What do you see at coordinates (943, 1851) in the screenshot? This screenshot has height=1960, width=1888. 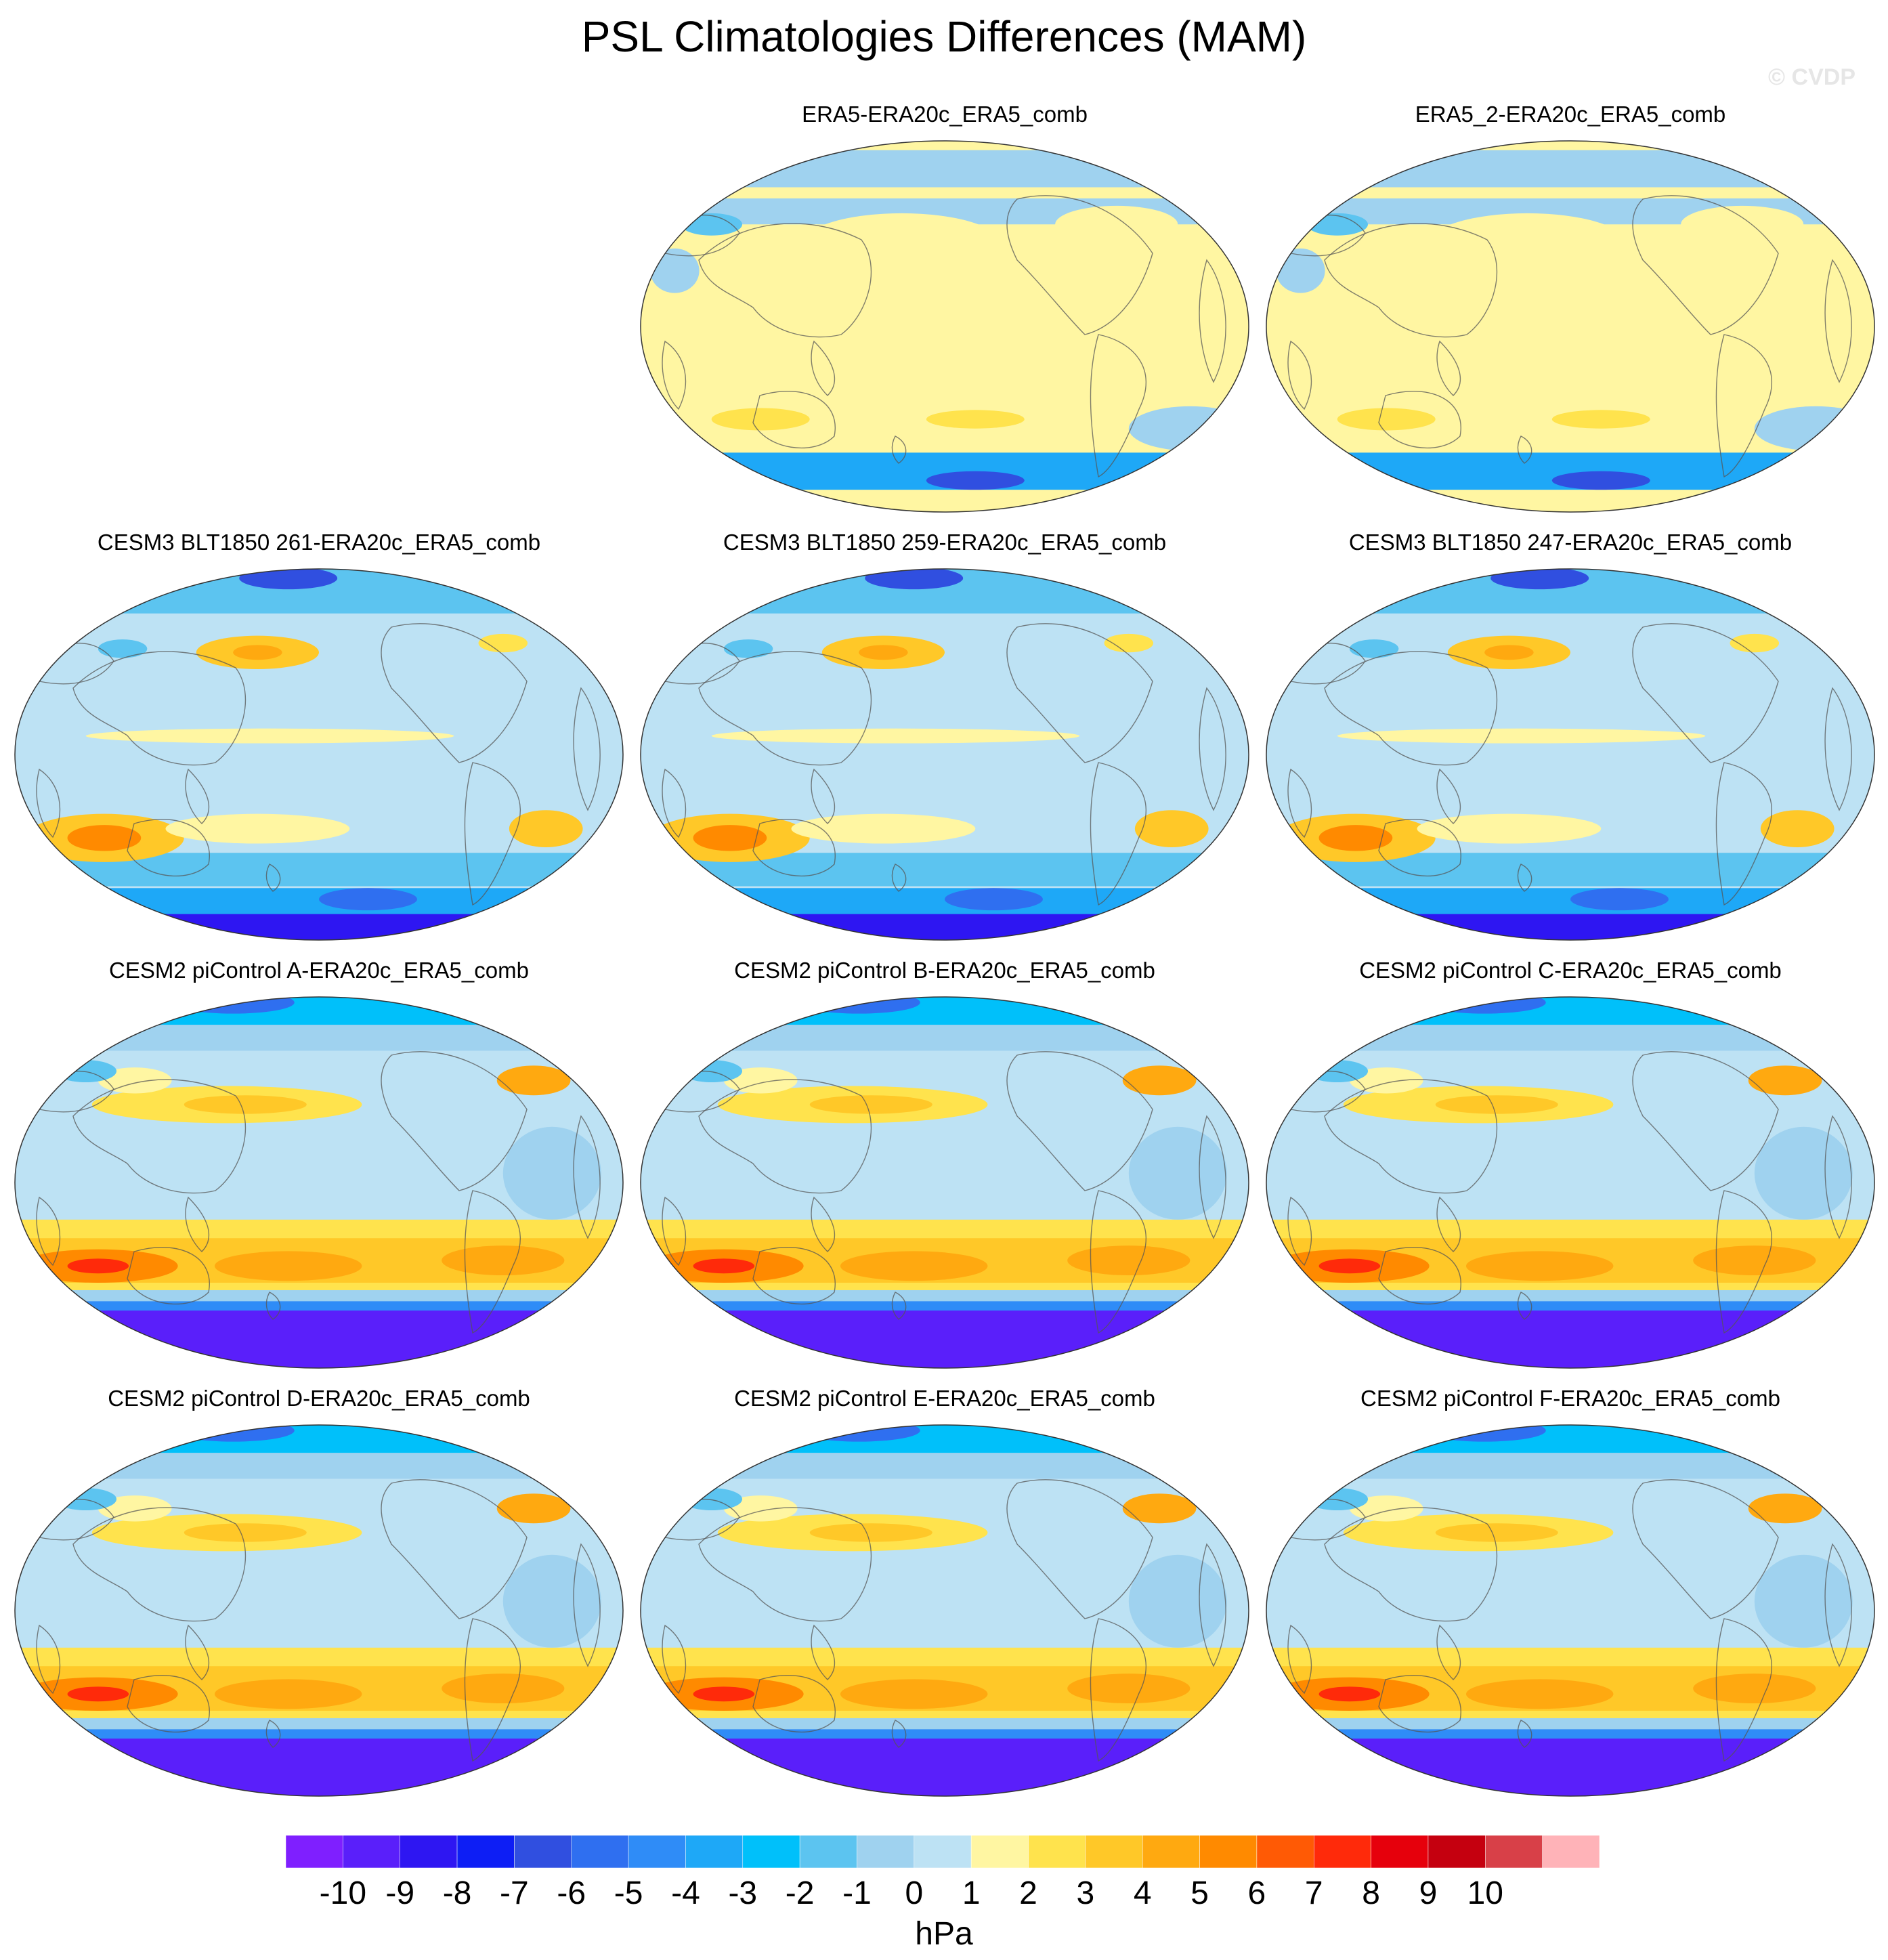 I see `colorbar` at bounding box center [943, 1851].